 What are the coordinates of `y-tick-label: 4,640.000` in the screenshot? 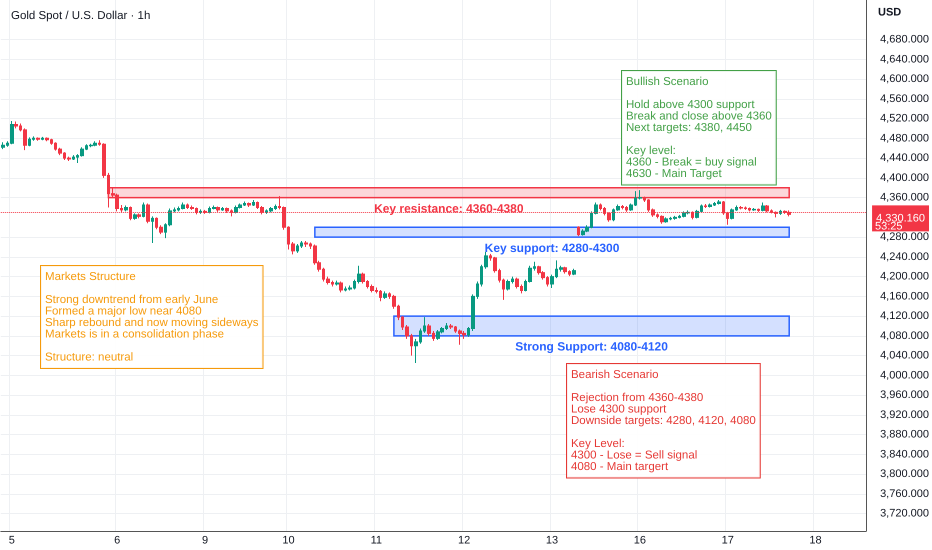 It's located at (904, 59).